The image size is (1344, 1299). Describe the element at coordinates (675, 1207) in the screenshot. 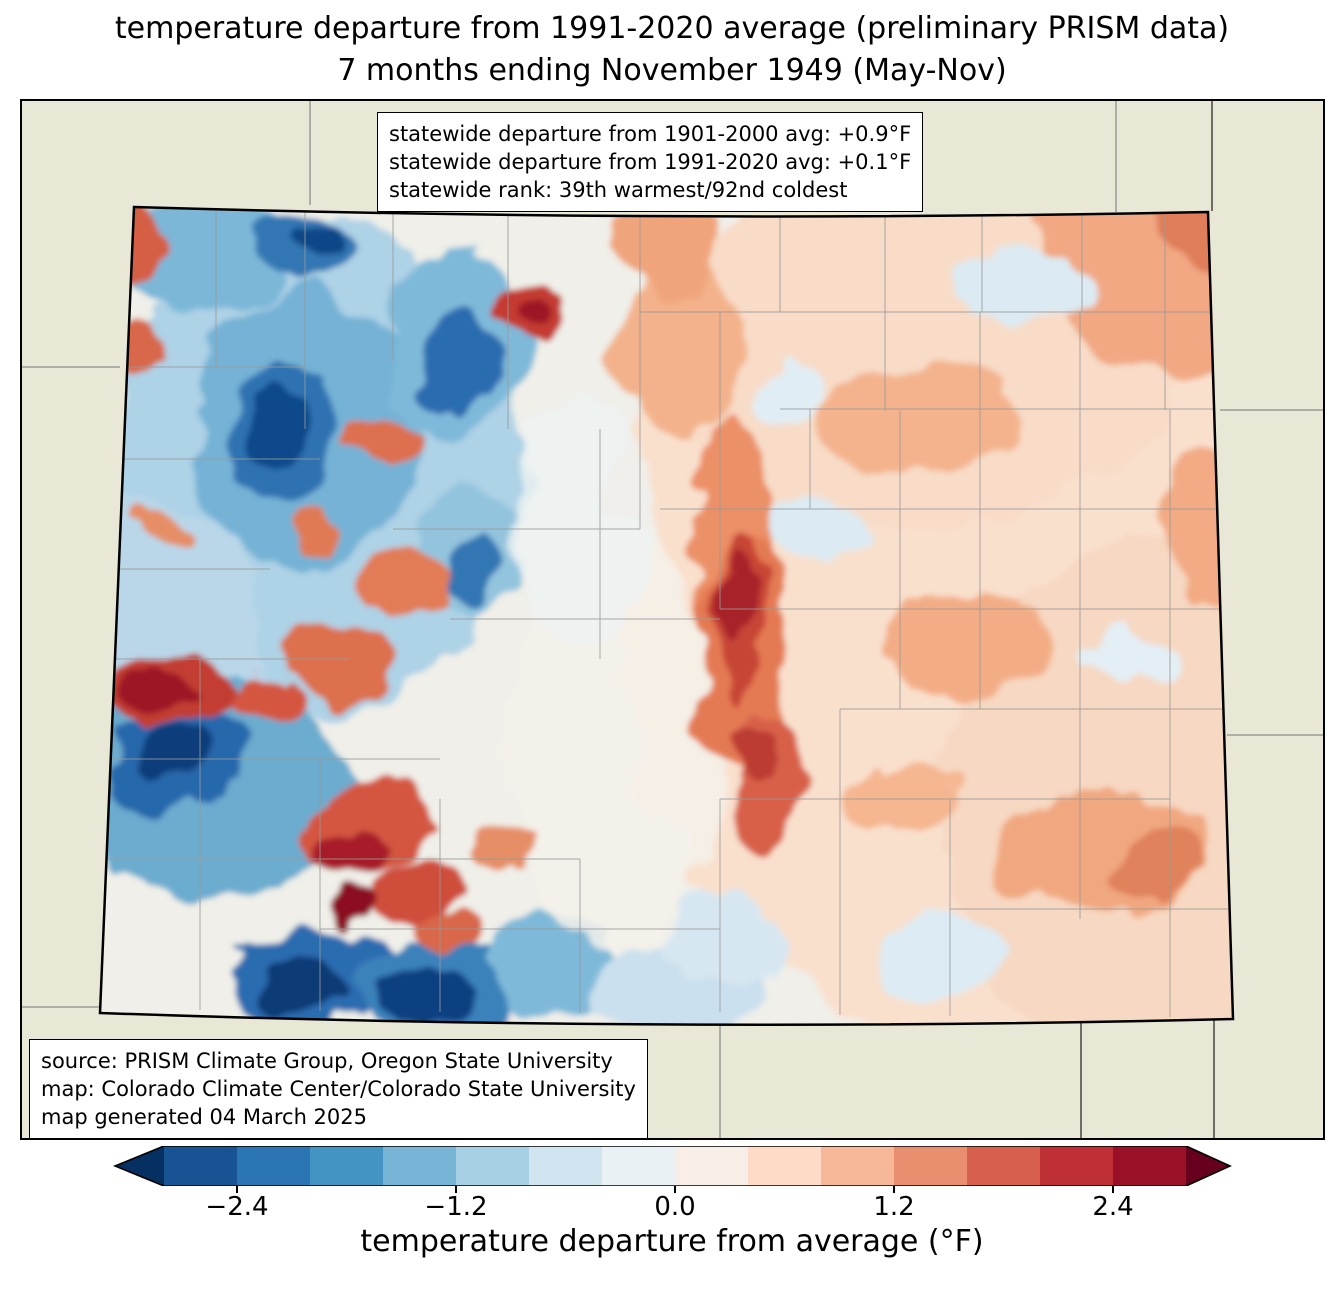

I see `colorbar-tick-2: 0.0` at that location.